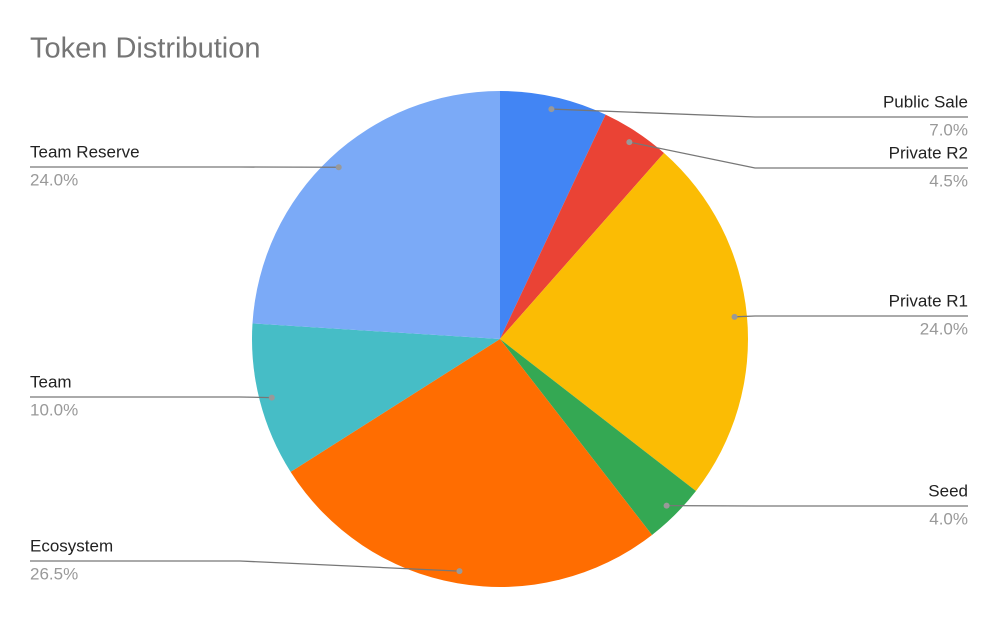 This screenshot has width=1000, height=618. What do you see at coordinates (948, 129) in the screenshot?
I see `slice-value-label: 7.0%` at bounding box center [948, 129].